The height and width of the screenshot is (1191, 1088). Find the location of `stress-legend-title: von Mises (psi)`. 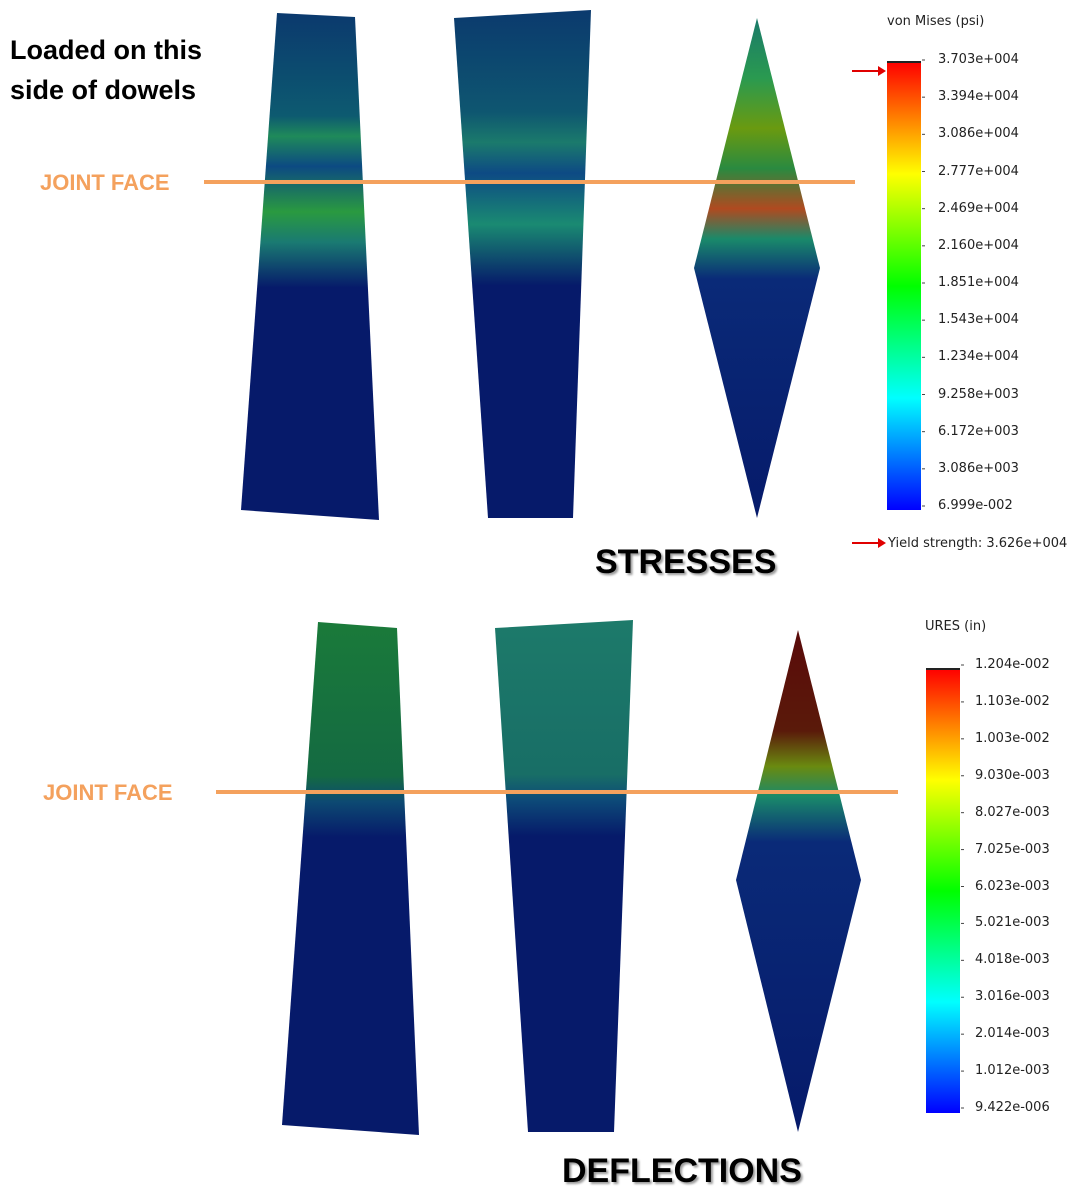

stress-legend-title: von Mises (psi) is located at coordinates (936, 21).